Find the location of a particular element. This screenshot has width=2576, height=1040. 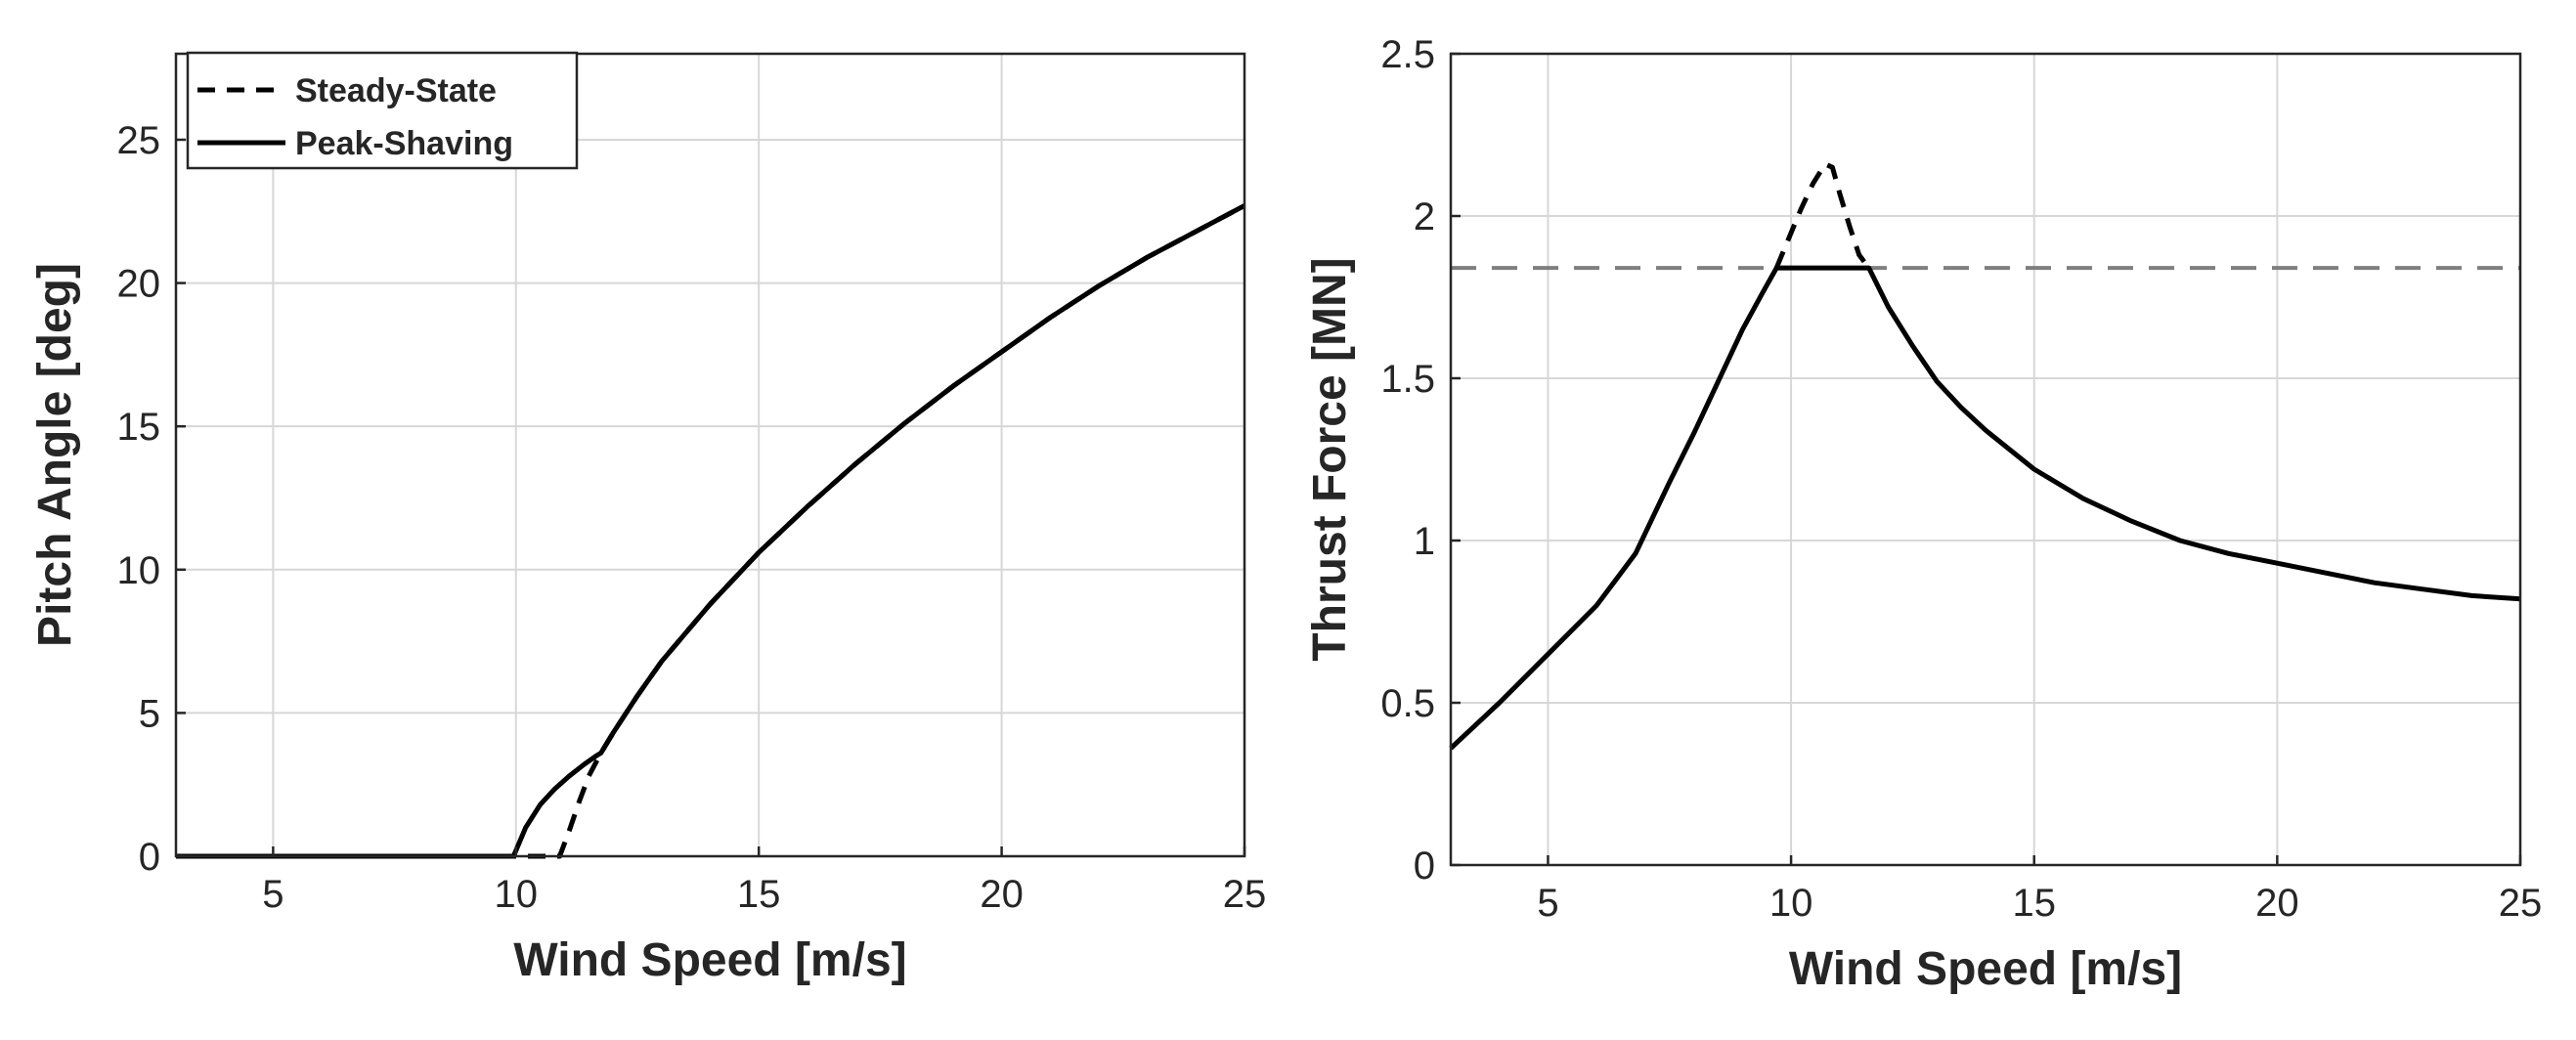

pitch-x-axis-label: Wind Speed [m/s] is located at coordinates (709, 960).